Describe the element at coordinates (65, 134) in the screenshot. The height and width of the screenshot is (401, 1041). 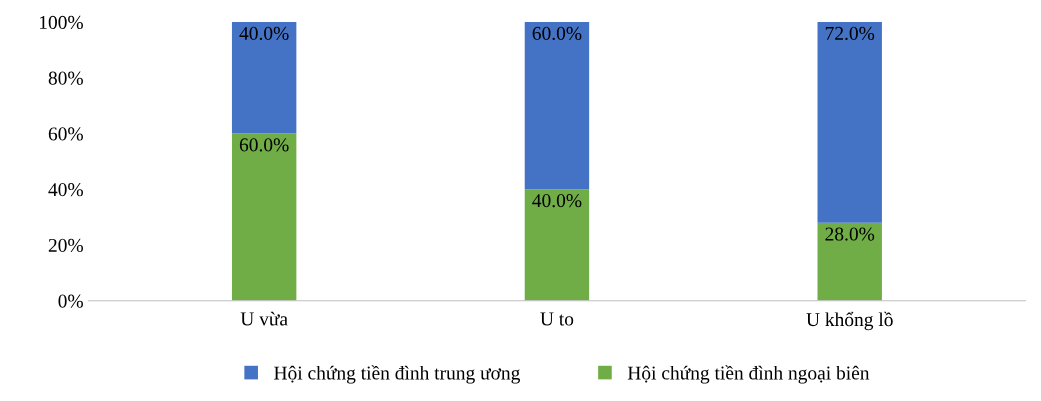
I see `y-tick-label: 60%` at that location.